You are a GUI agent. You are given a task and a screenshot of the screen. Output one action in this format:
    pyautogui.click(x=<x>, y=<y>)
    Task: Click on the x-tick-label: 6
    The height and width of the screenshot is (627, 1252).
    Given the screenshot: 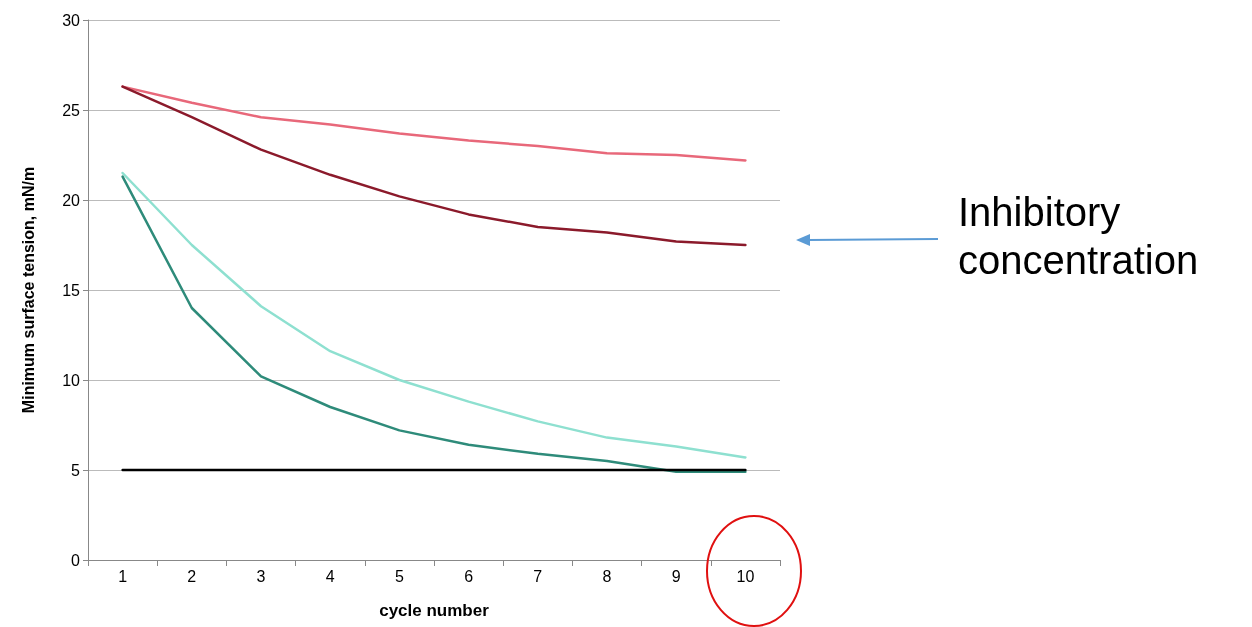 What is the action you would take?
    pyautogui.click(x=469, y=576)
    